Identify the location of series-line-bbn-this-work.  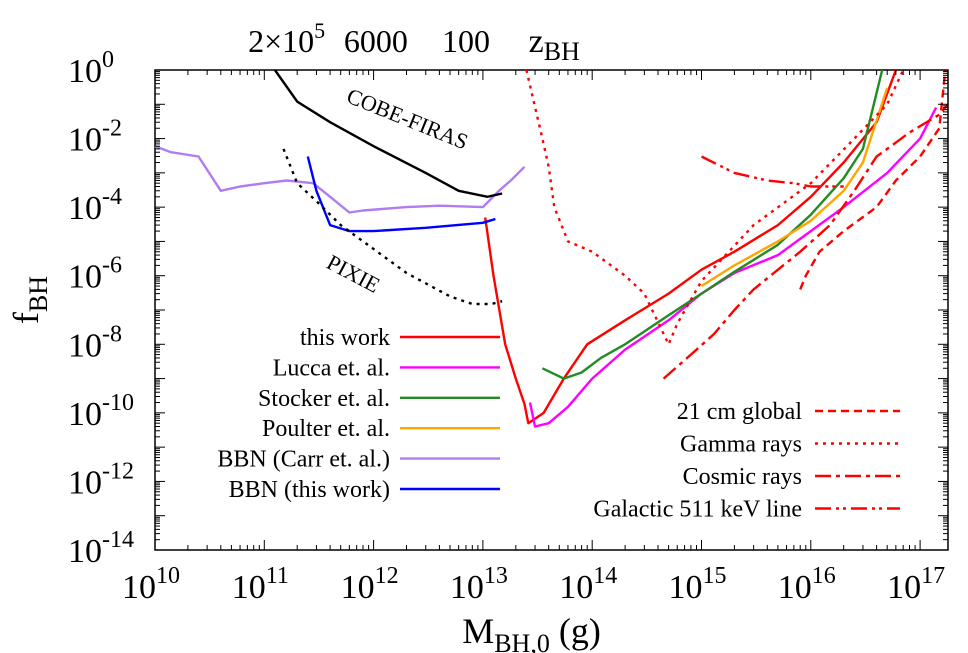
(401, 194).